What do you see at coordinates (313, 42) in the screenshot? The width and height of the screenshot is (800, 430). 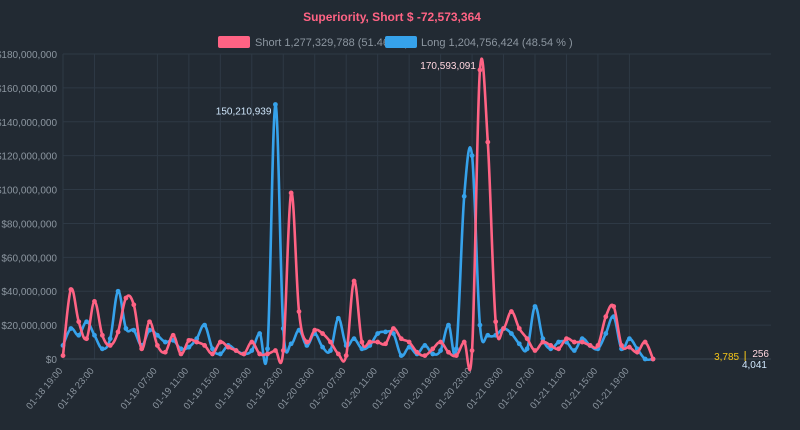 I see `legend-item-short: Short 1,277,329,788 (51.46 % )` at bounding box center [313, 42].